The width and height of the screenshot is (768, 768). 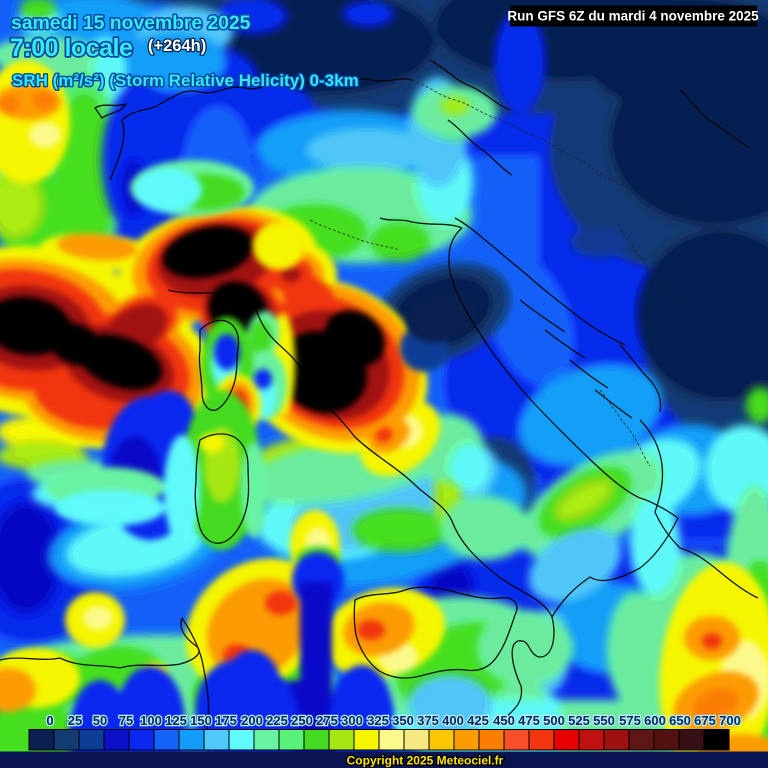 What do you see at coordinates (579, 720) in the screenshot?
I see `svg-text: 525` at bounding box center [579, 720].